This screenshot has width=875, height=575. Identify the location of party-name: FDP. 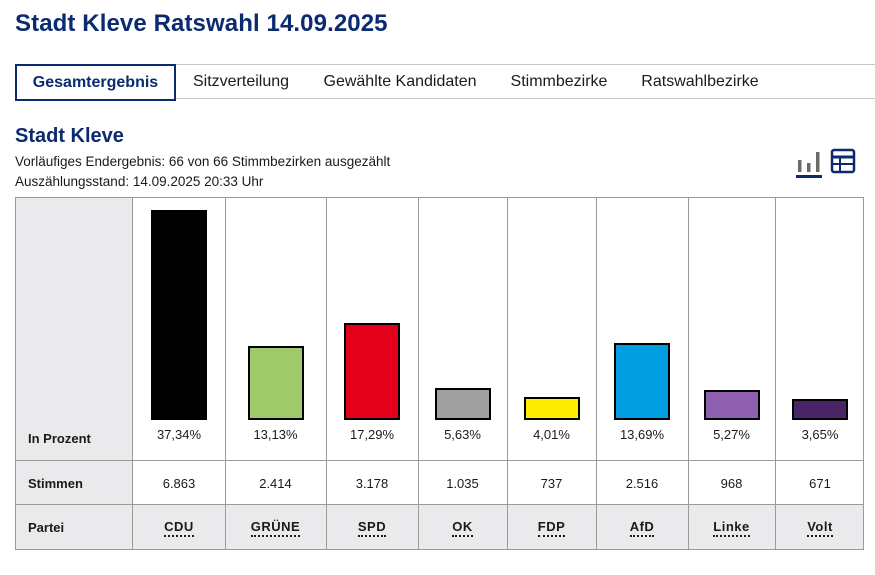
(551, 528).